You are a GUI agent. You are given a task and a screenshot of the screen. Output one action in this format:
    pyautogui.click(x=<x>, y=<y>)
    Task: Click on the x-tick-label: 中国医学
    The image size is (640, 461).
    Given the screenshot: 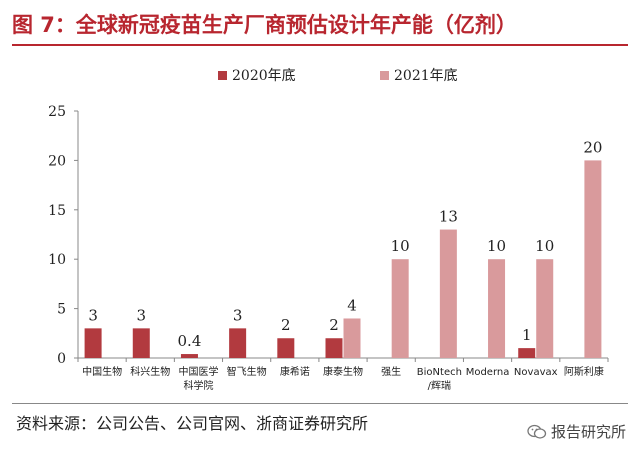 What is the action you would take?
    pyautogui.click(x=198, y=371)
    